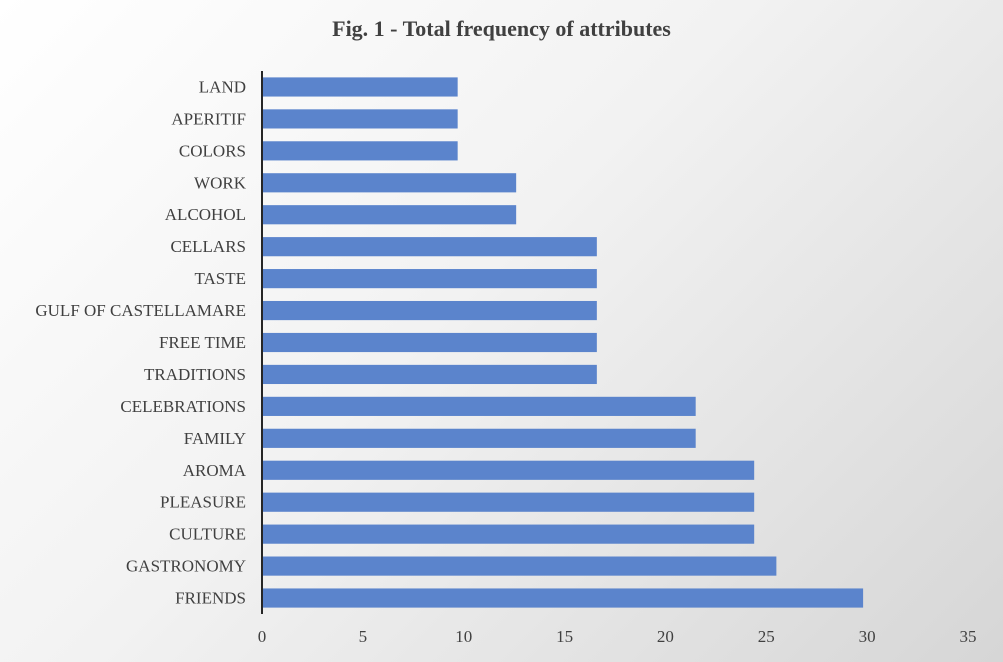  I want to click on category-label: APERITIF, so click(208, 118).